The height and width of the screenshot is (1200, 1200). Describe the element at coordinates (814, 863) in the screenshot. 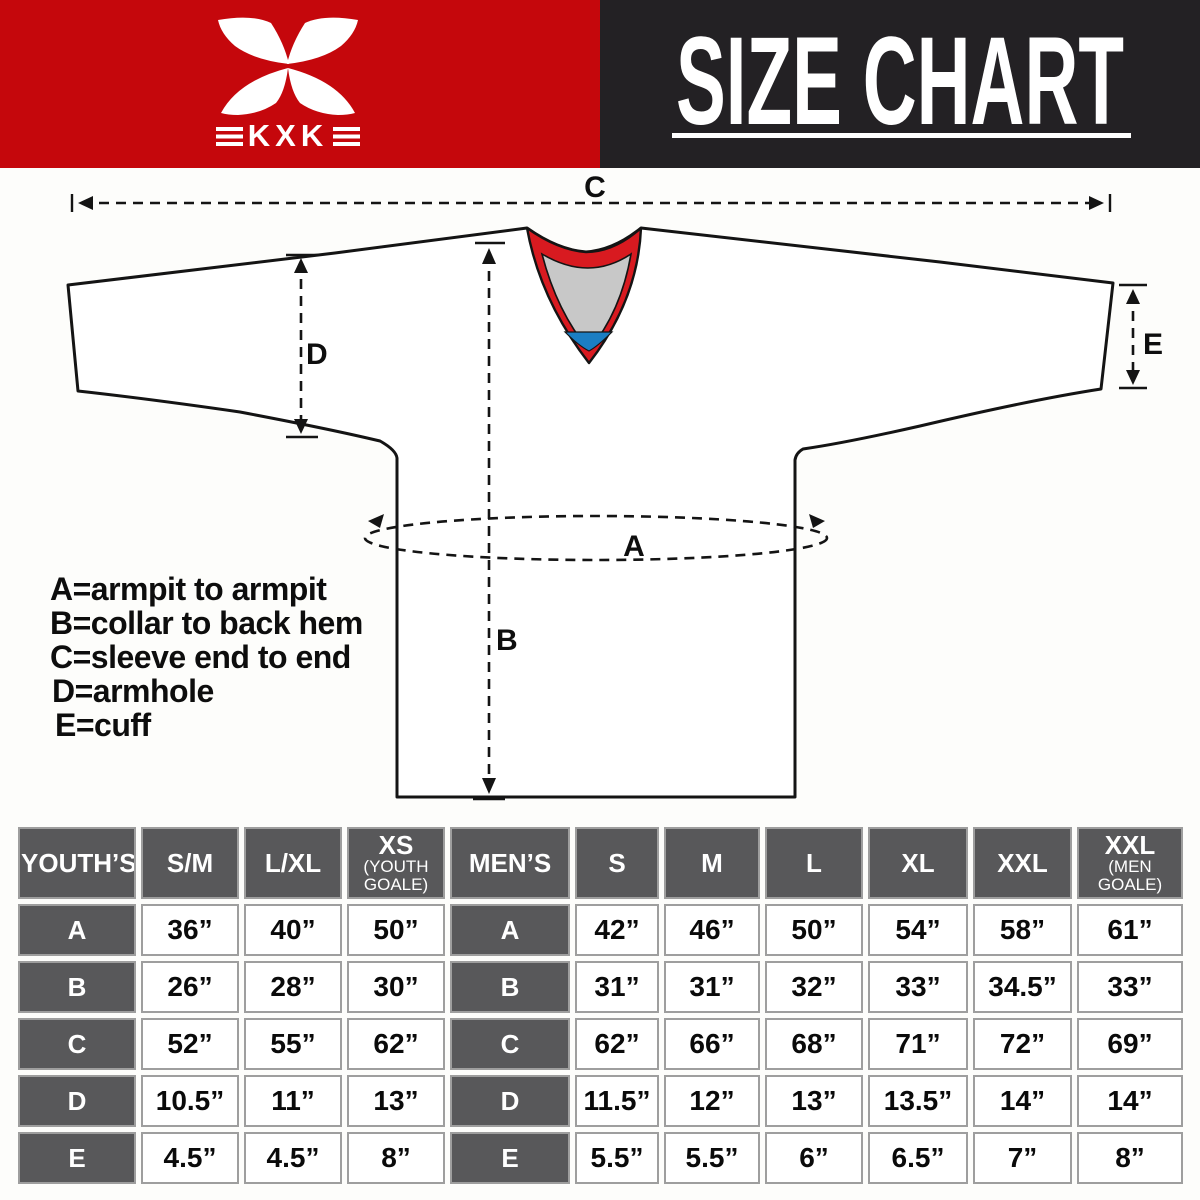

I see `men-col-l: L` at that location.